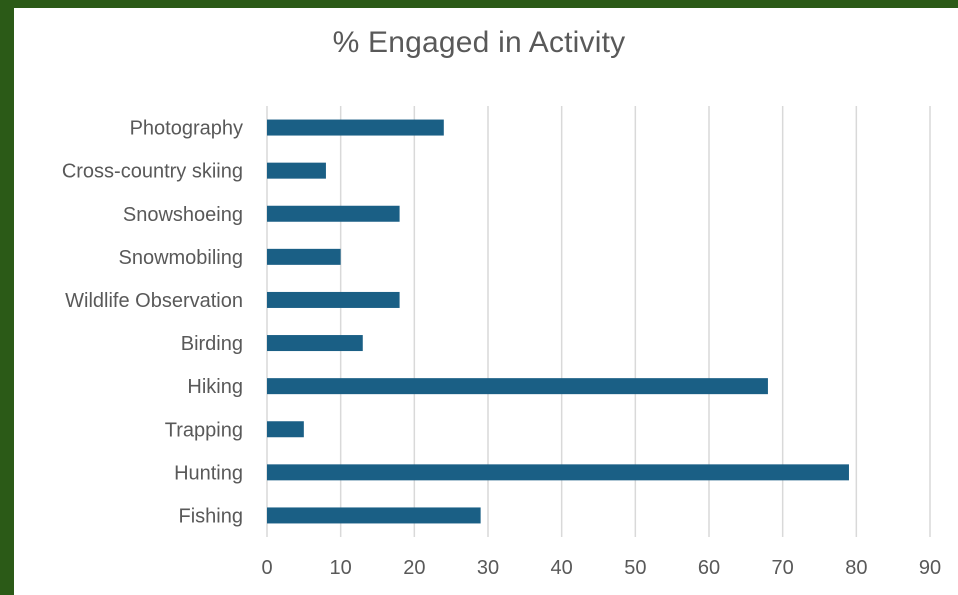 This screenshot has height=595, width=958. I want to click on x-tick-label: 20, so click(414, 568).